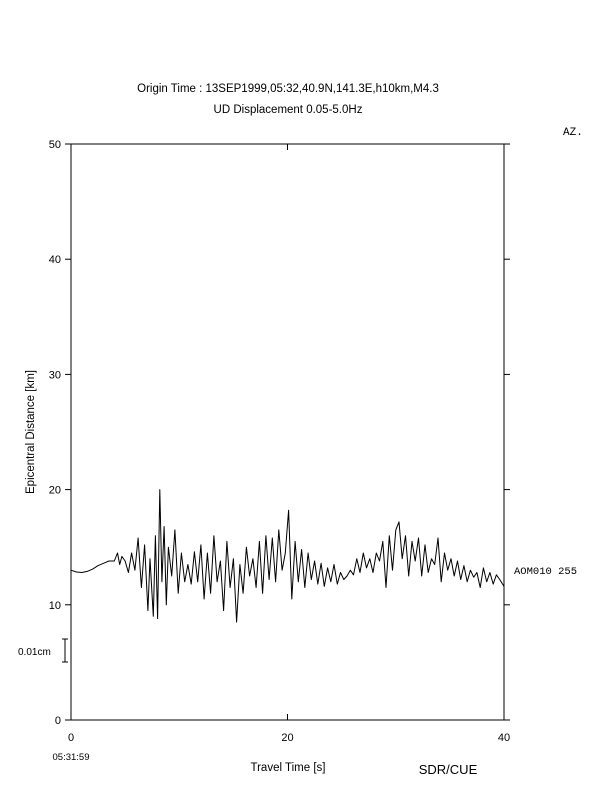 The image size is (612, 792). Describe the element at coordinates (287, 556) in the screenshot. I see `waveform-trace` at that location.